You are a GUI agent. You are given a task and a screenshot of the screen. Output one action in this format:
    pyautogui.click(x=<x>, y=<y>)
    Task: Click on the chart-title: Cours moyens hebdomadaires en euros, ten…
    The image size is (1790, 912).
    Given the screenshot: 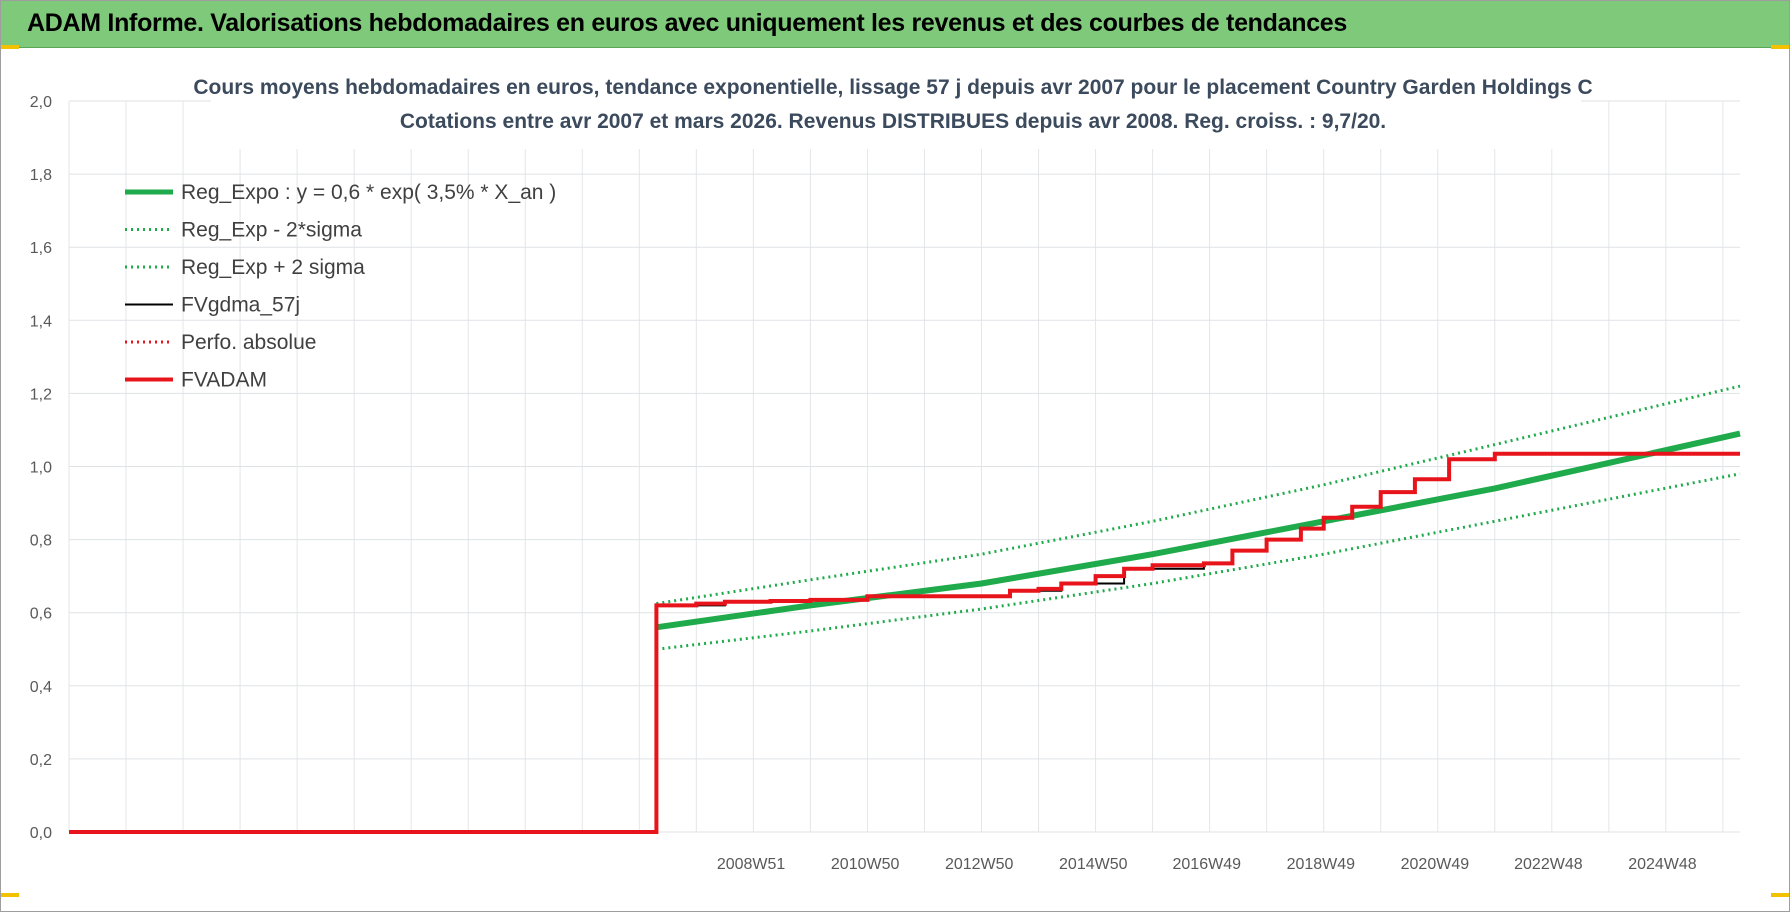 What is the action you would take?
    pyautogui.click(x=892, y=87)
    